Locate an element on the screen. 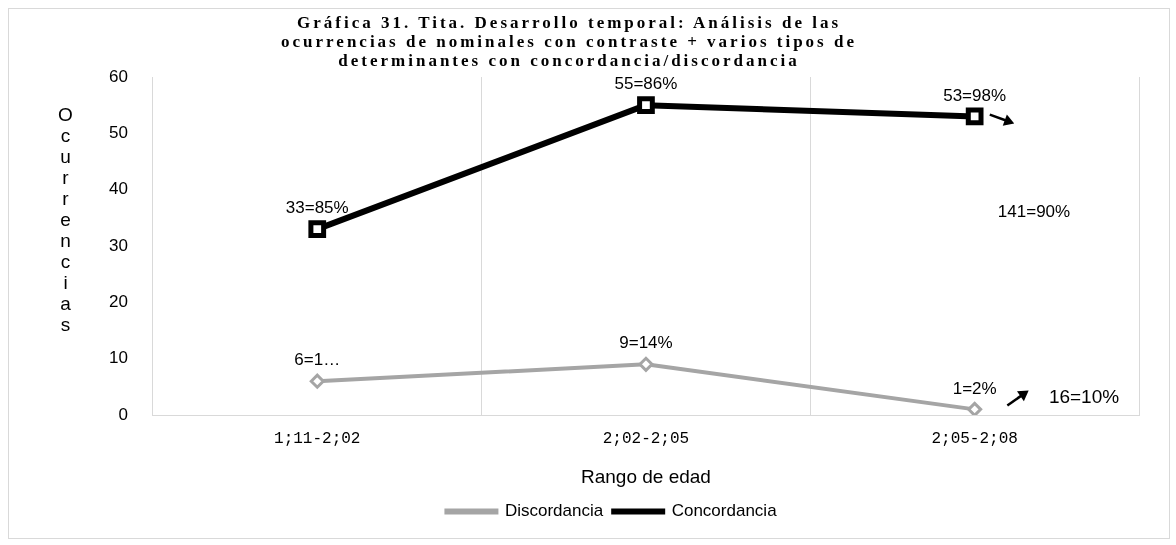 The width and height of the screenshot is (1176, 545). data-label: 55=86% is located at coordinates (646, 84).